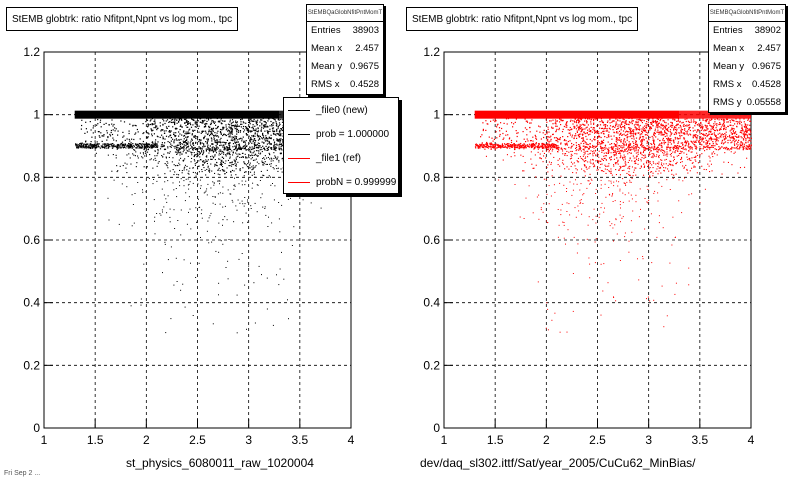  Describe the element at coordinates (44, 440) in the screenshot. I see `x-tick-label: 1` at that location.